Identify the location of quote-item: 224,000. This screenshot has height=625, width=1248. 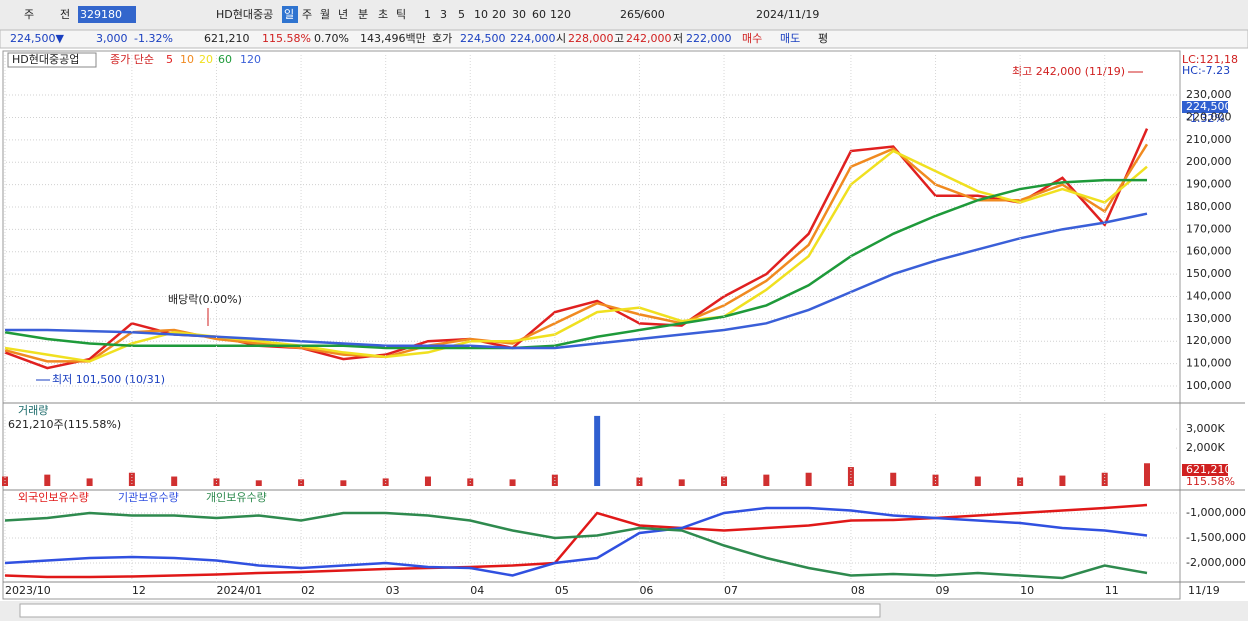
(533, 38).